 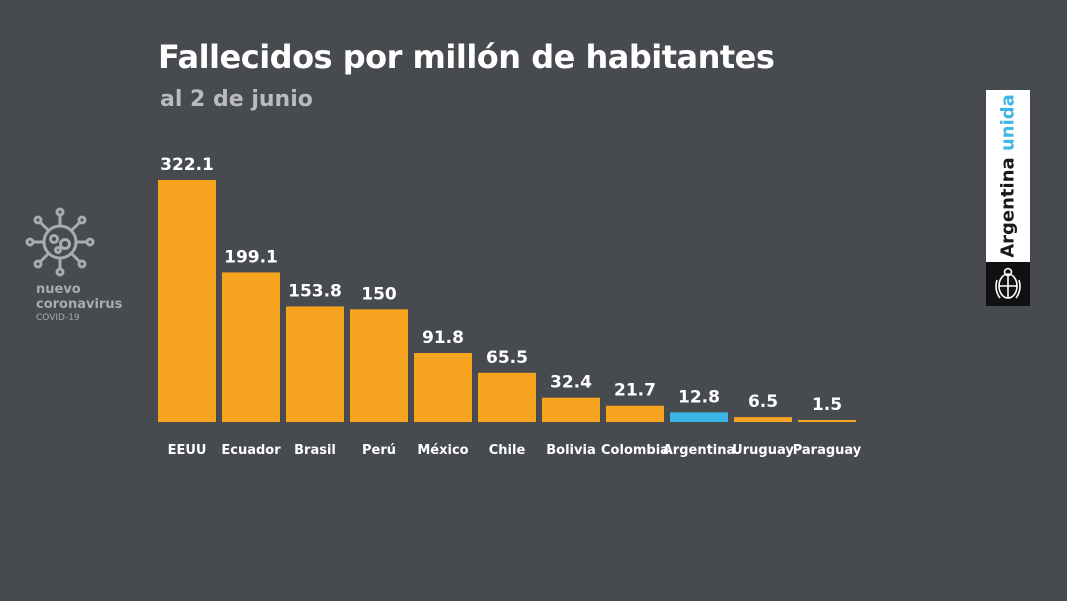 I want to click on category-label-méxico: México, so click(x=442, y=450).